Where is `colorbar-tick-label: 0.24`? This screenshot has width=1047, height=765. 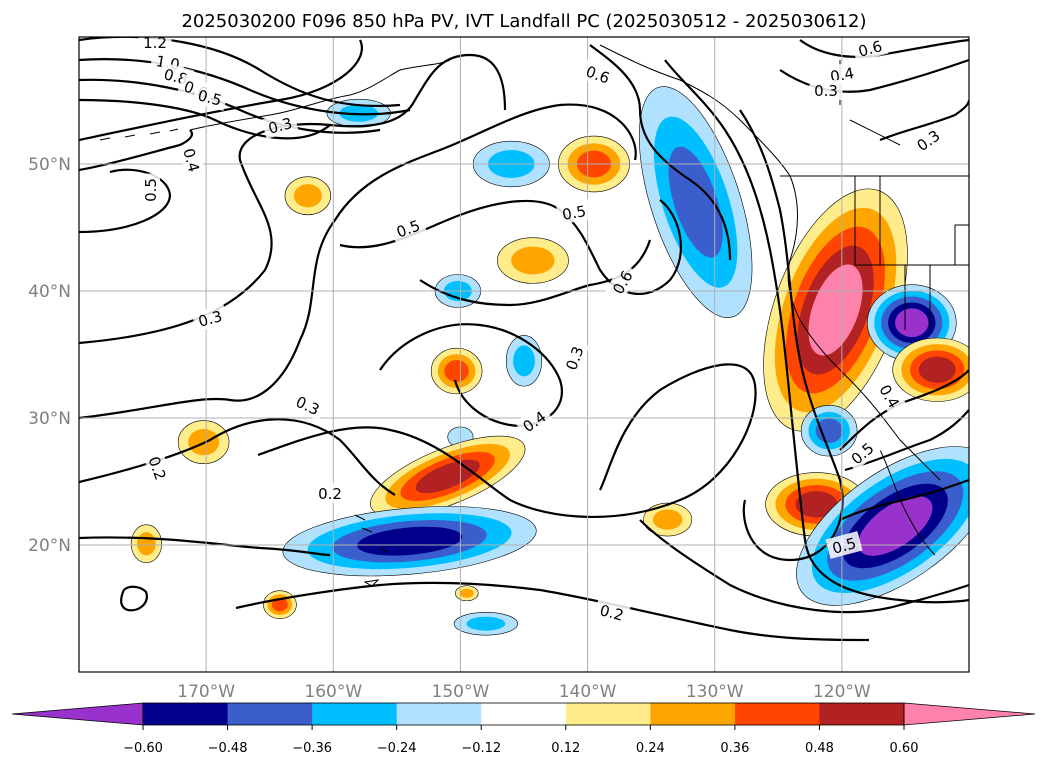
colorbar-tick-label: 0.24 is located at coordinates (650, 748).